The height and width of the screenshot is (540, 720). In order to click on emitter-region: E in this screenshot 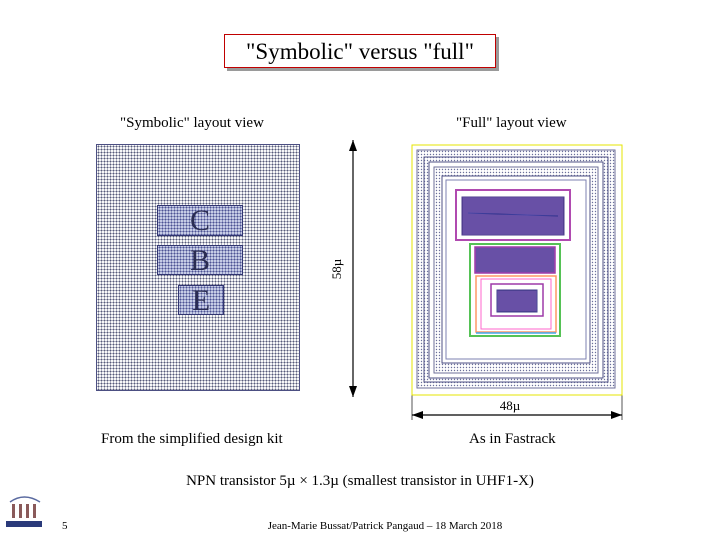, I will do `click(201, 300)`.